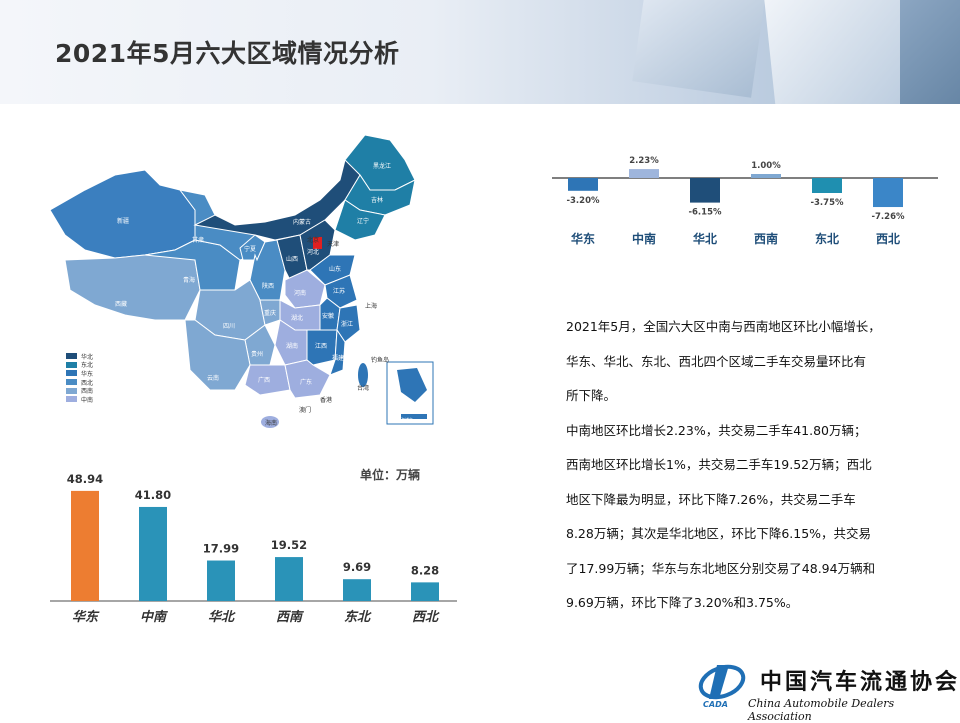  I want to click on map-label: 澳门, so click(305, 410).